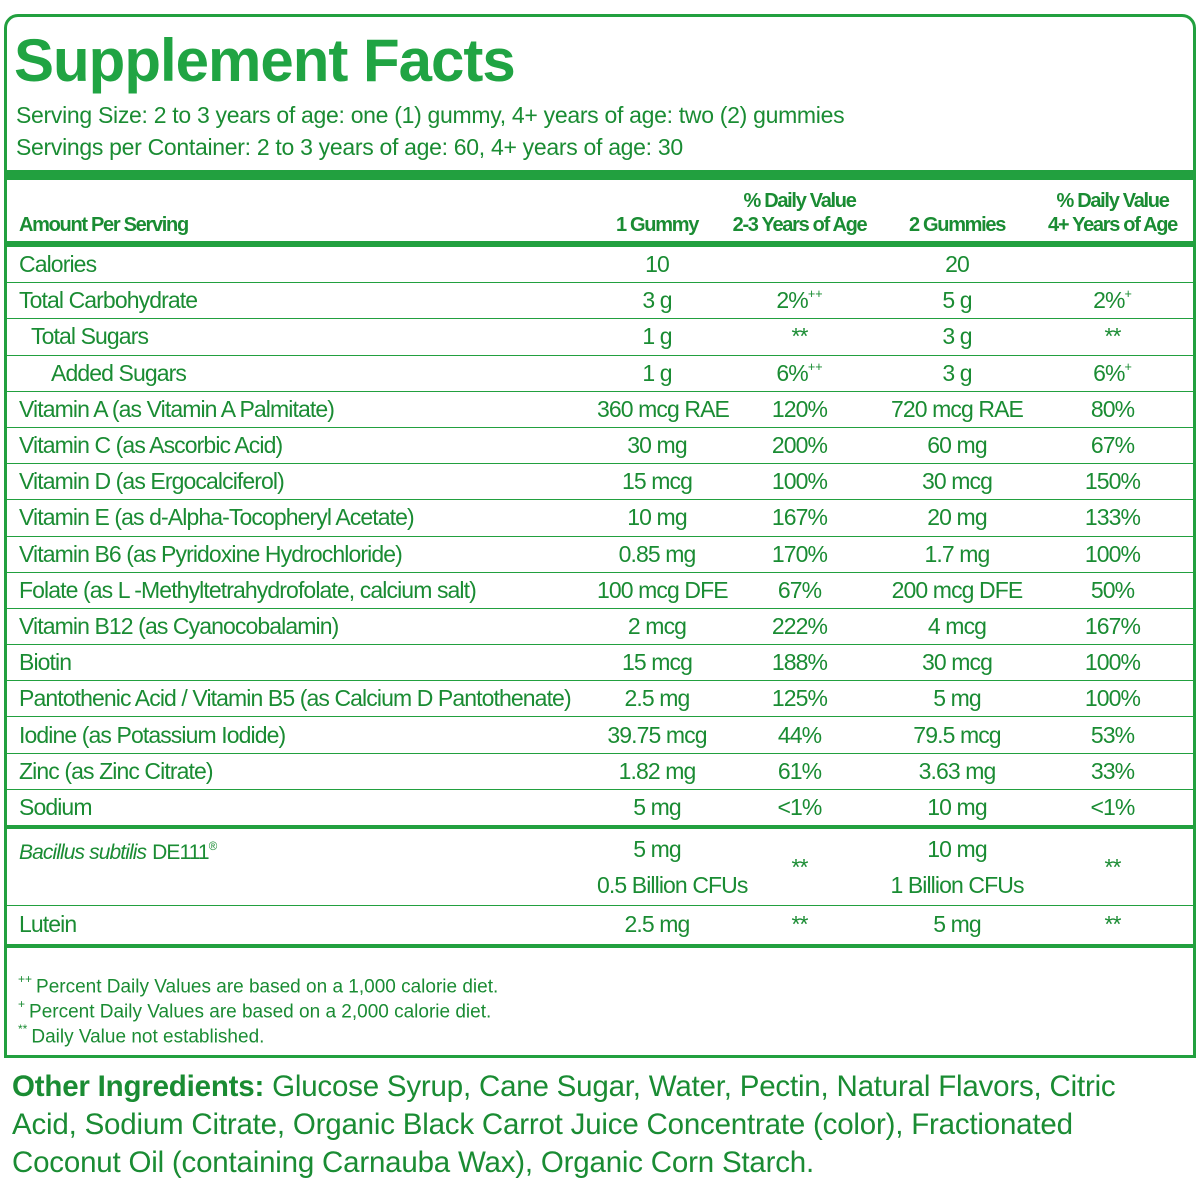 This screenshot has width=1200, height=1200. I want to click on cell: 1.7 mg, so click(957, 554).